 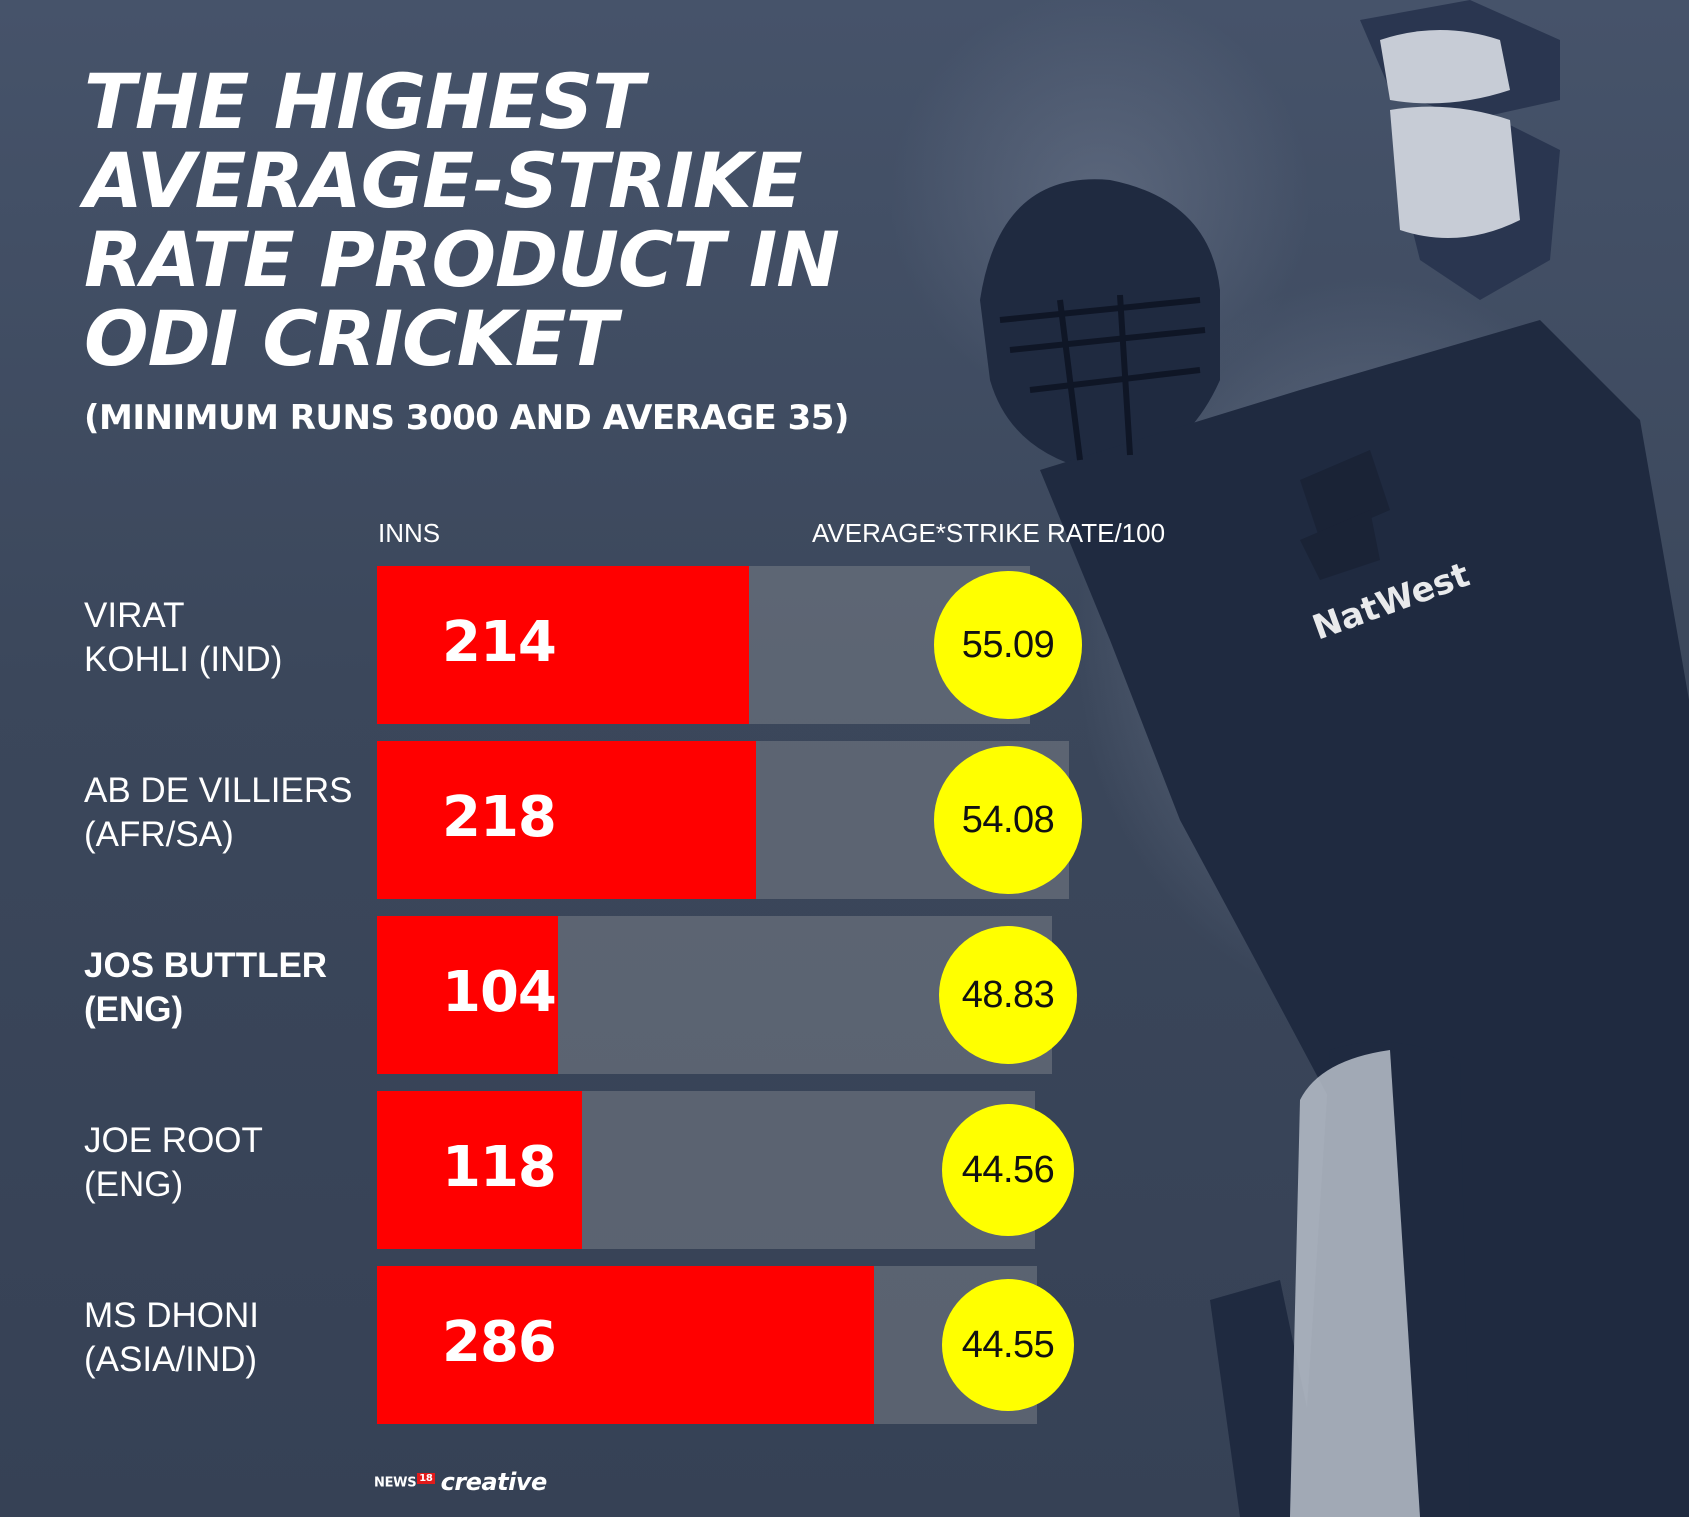 What do you see at coordinates (173, 1140) in the screenshot?
I see `player-name-line: JOE ROOT` at bounding box center [173, 1140].